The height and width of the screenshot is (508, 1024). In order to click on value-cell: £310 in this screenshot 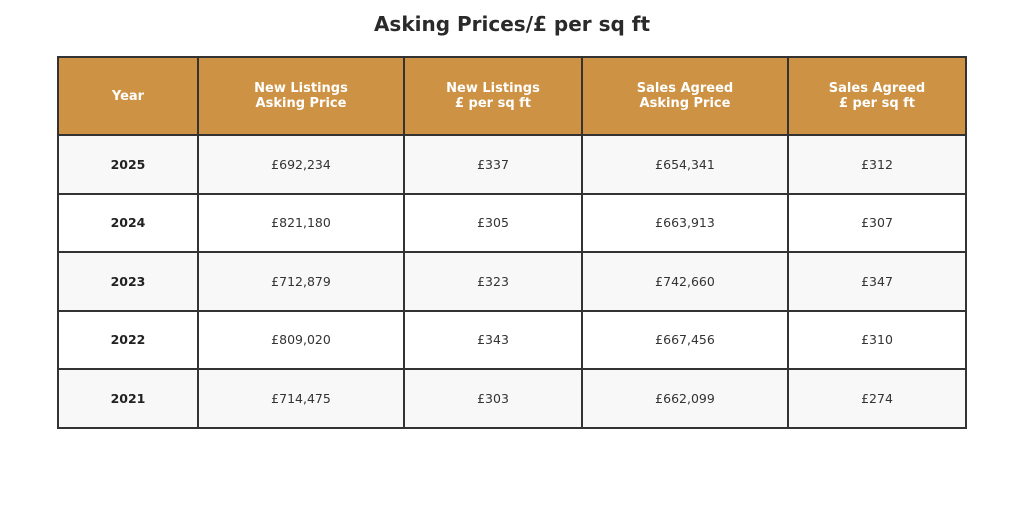, I will do `click(877, 339)`.